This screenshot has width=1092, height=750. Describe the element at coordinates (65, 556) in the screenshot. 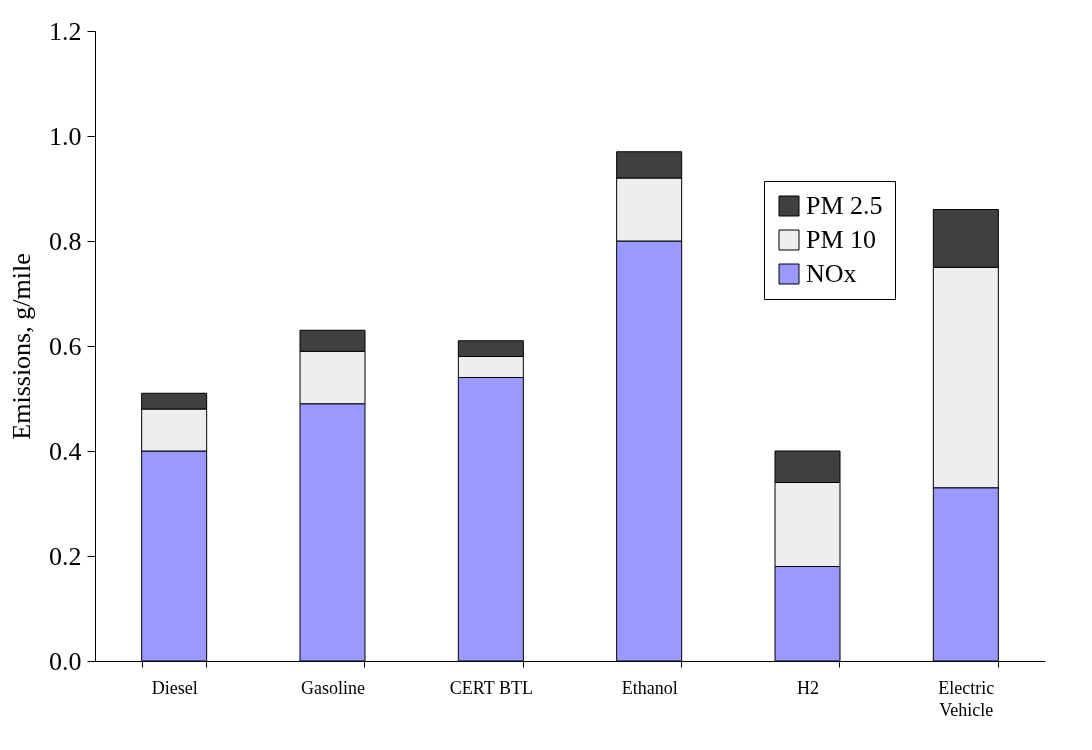

I see `y-tick-label: 0.2` at that location.